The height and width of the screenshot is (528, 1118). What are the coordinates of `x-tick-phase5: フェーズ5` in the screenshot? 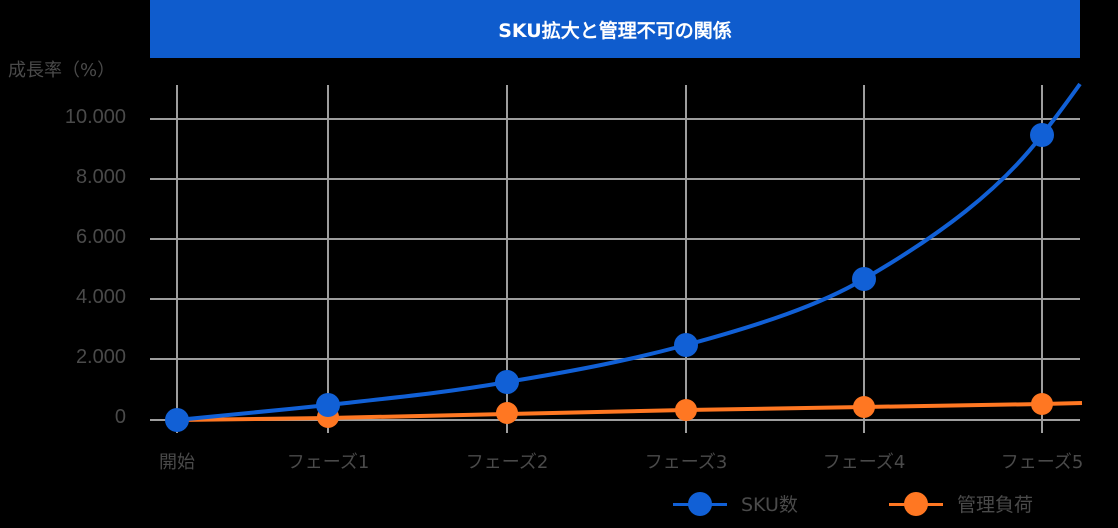 It's located at (1042, 462).